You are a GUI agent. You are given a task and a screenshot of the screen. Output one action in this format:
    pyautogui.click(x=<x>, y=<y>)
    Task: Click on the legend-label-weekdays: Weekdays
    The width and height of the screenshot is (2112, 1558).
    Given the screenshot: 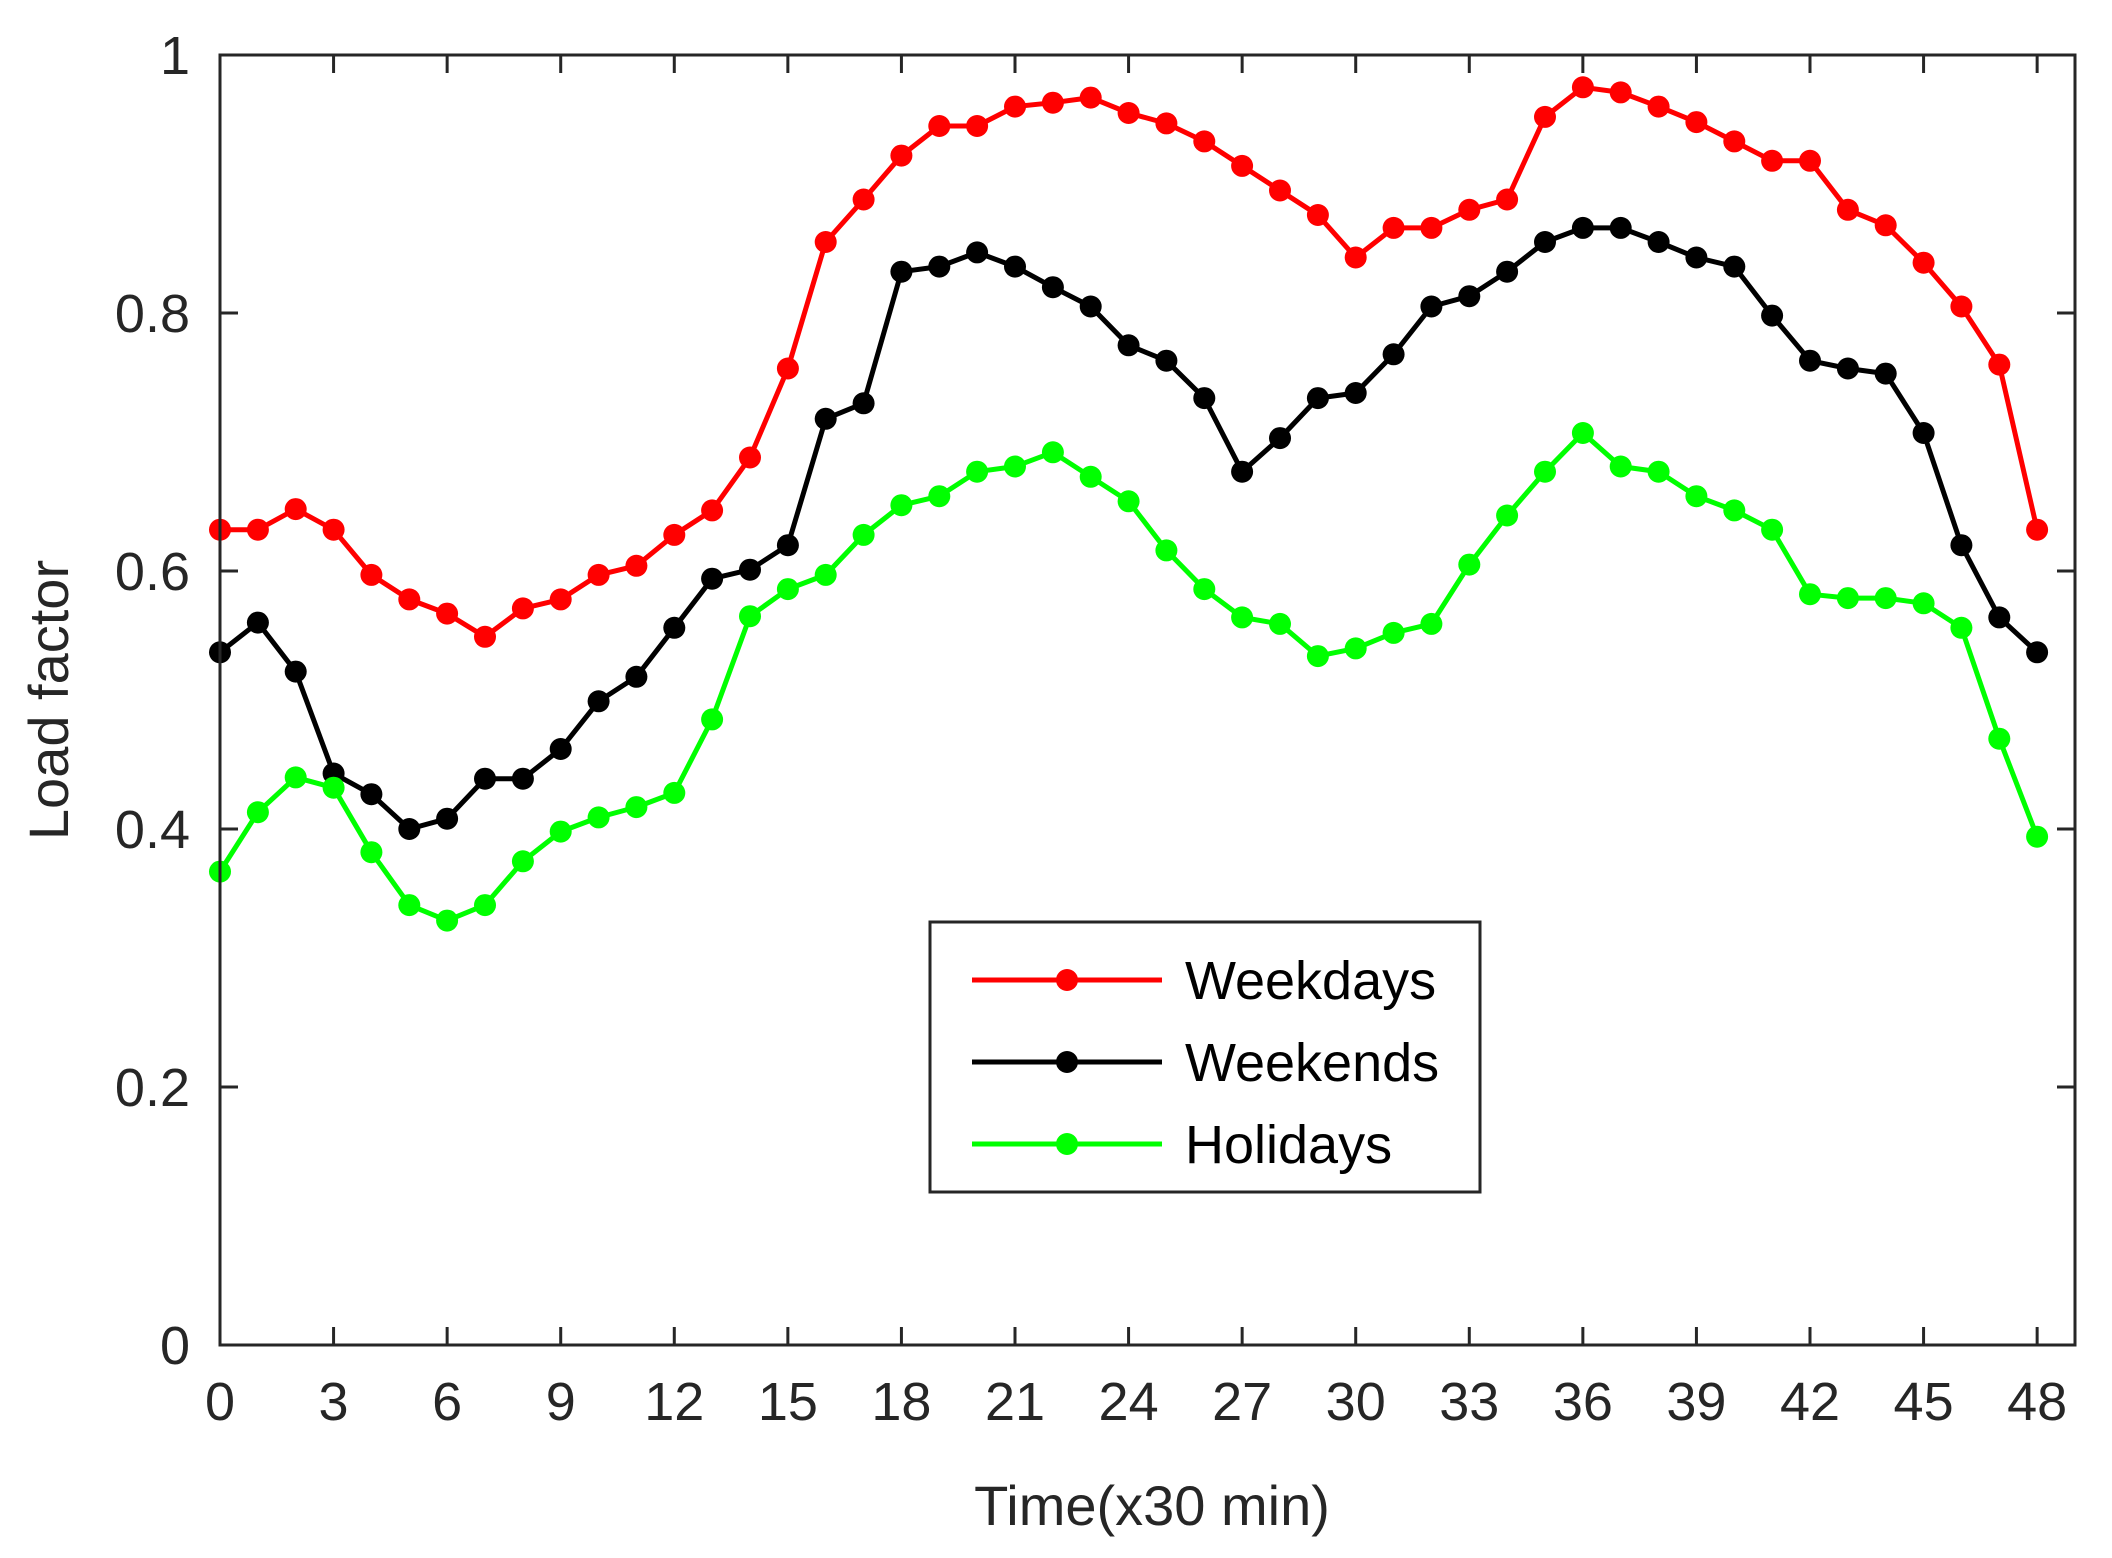 What is the action you would take?
    pyautogui.click(x=1310, y=981)
    